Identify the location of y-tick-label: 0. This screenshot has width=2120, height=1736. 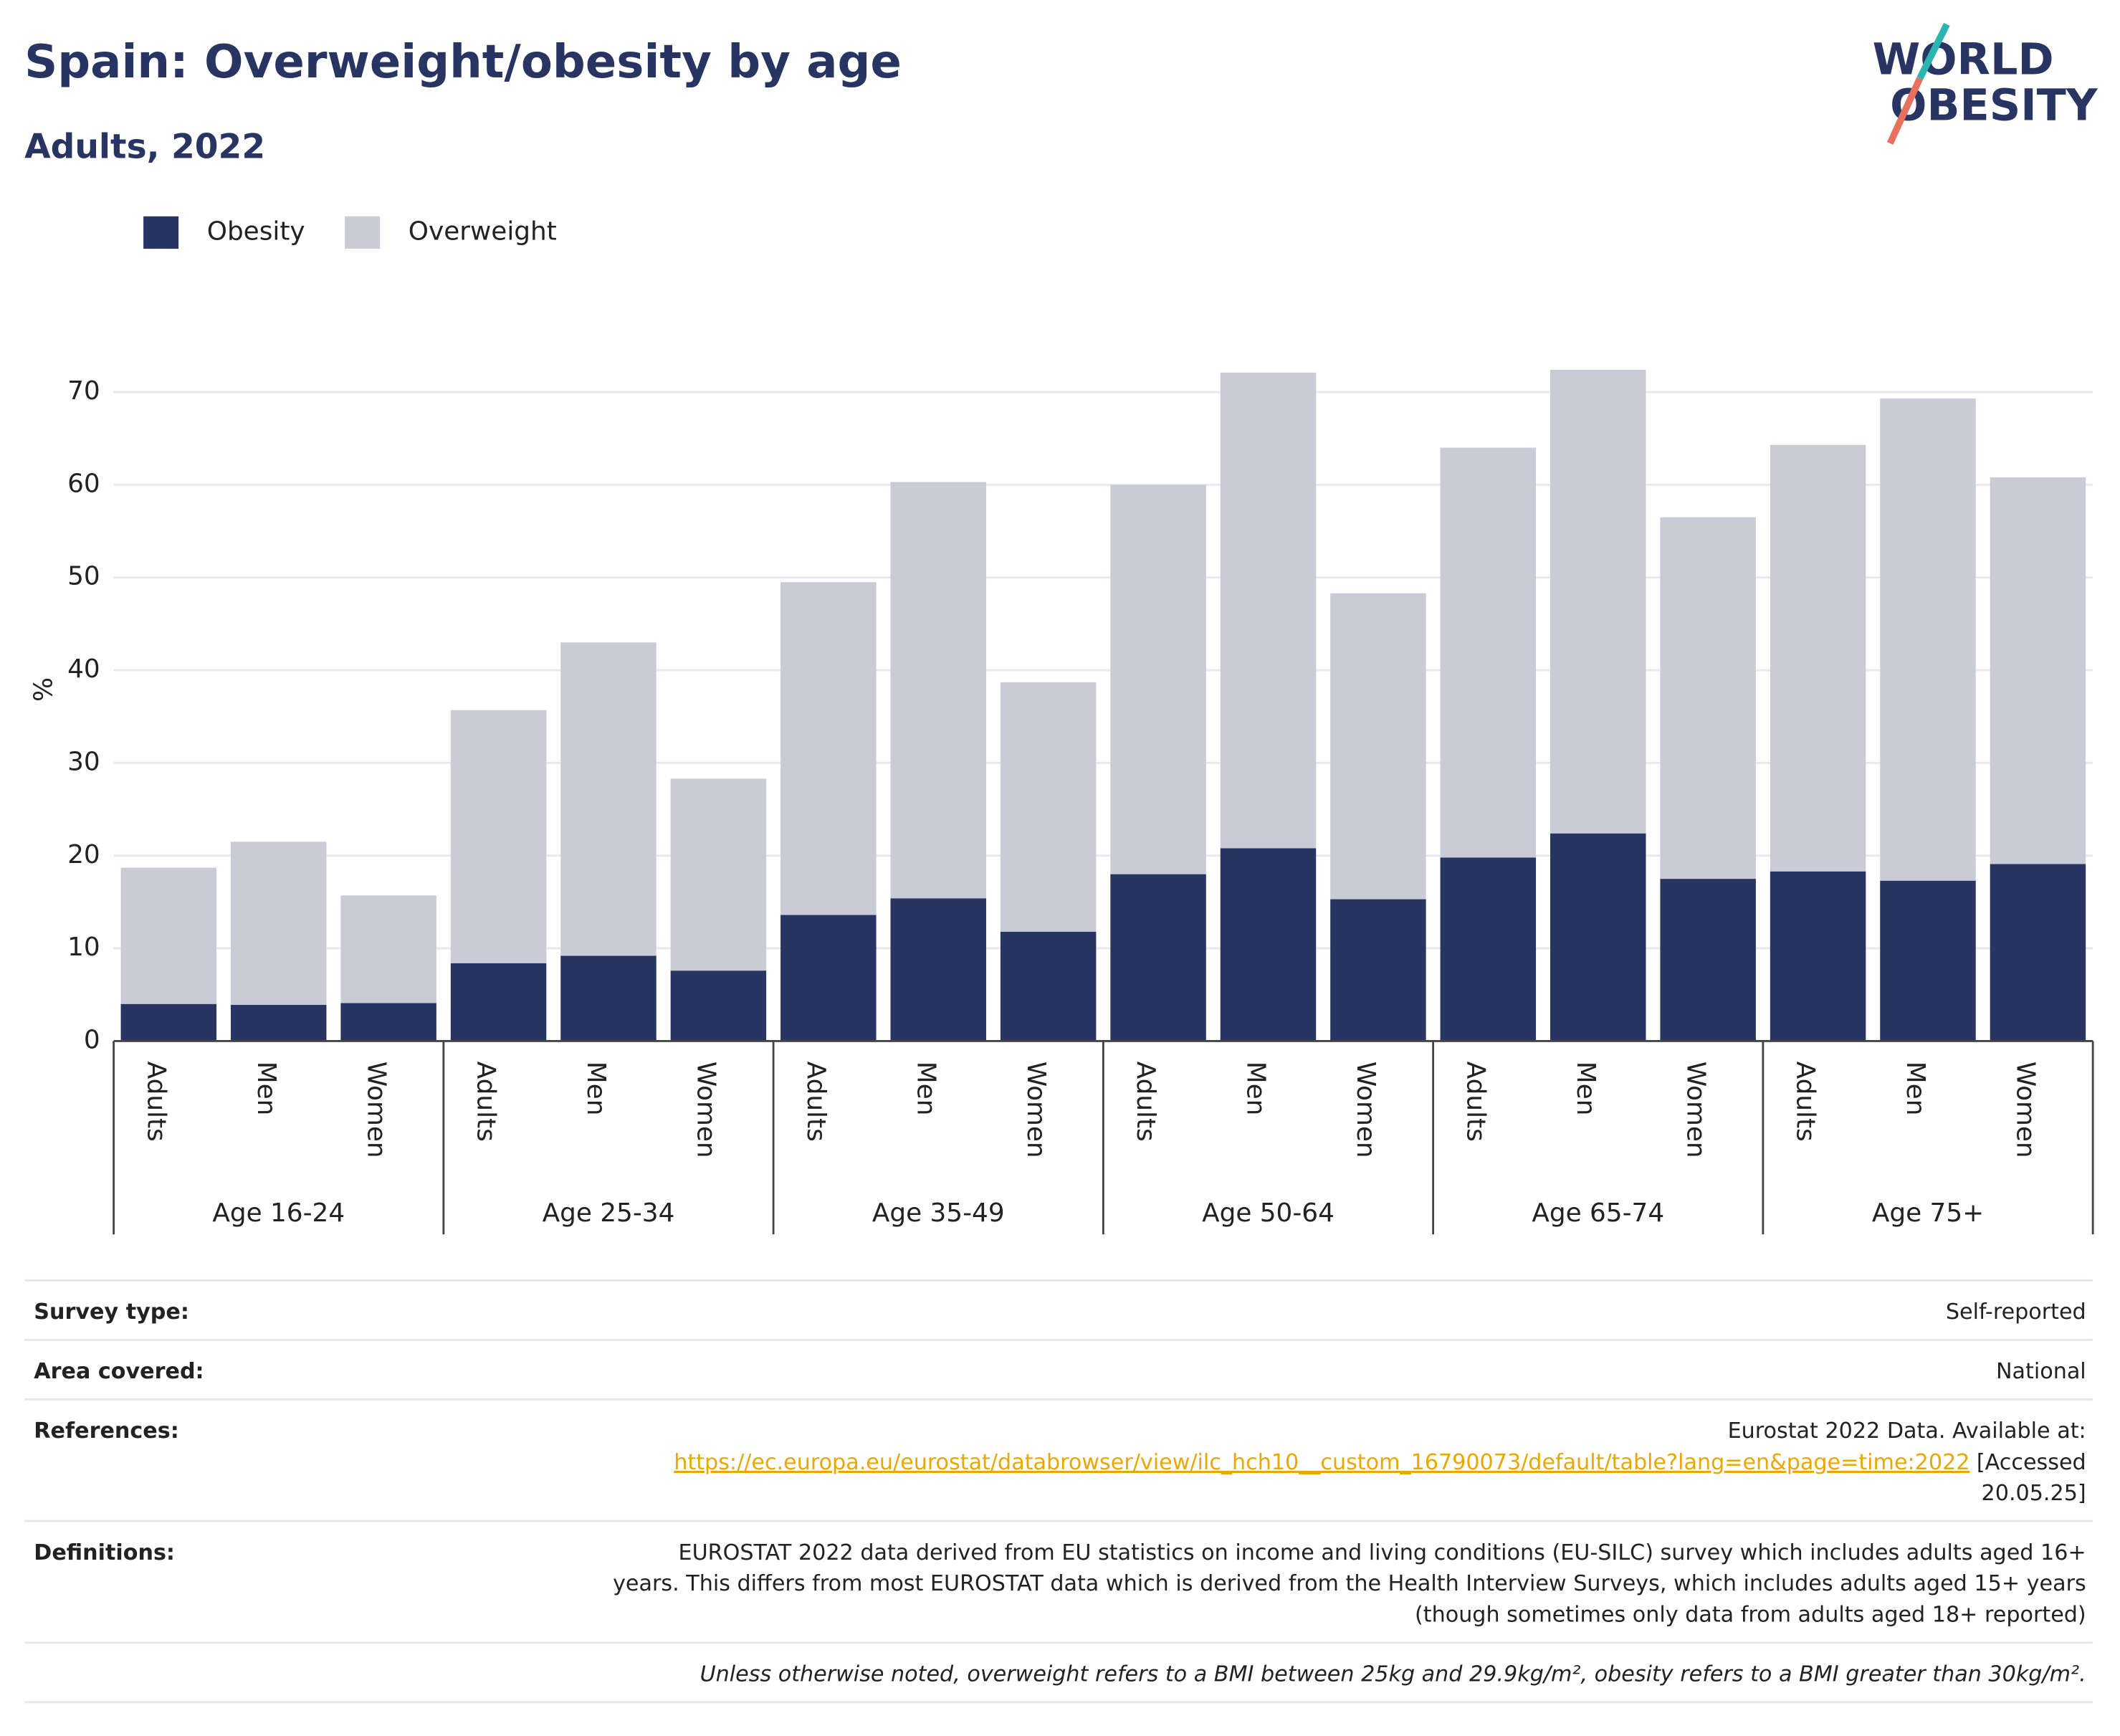
(92, 1039).